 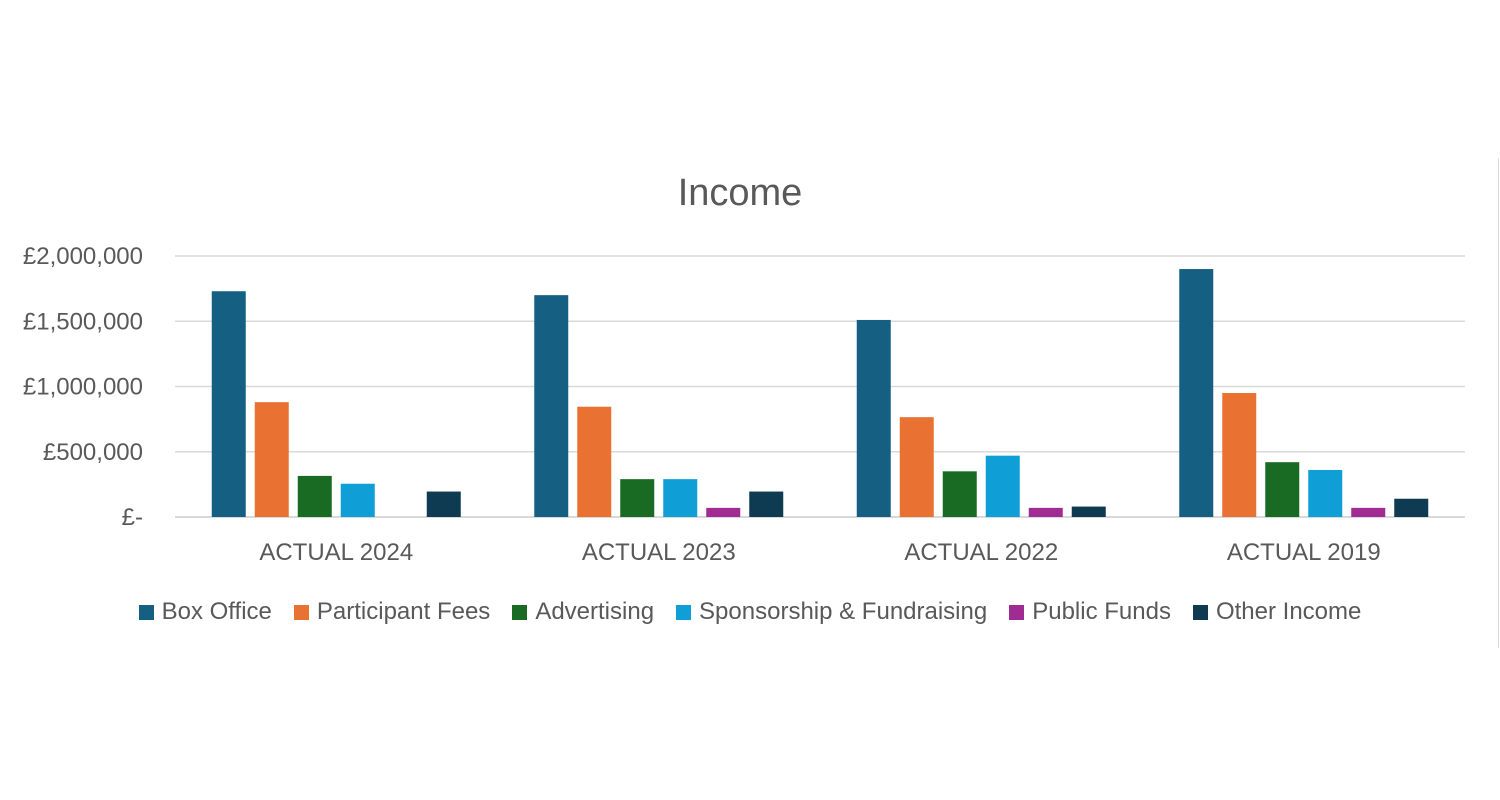 I want to click on legend-item: Other Income, so click(x=1277, y=612).